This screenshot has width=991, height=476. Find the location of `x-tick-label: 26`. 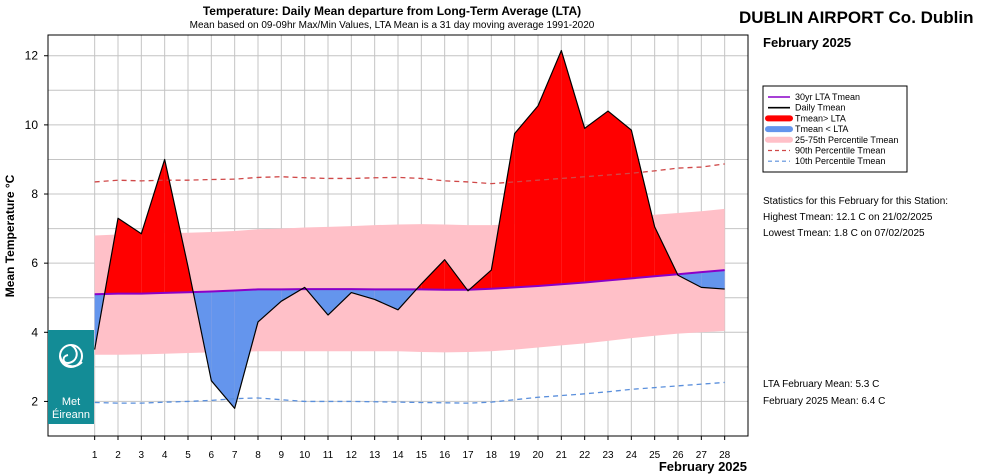

x-tick-label: 26 is located at coordinates (678, 455).